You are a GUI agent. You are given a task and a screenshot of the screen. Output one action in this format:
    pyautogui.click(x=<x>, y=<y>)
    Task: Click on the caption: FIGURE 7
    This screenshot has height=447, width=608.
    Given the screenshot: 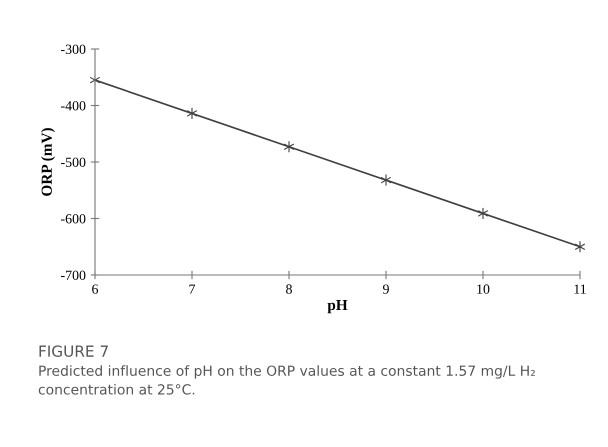 What is the action you would take?
    pyautogui.click(x=74, y=351)
    